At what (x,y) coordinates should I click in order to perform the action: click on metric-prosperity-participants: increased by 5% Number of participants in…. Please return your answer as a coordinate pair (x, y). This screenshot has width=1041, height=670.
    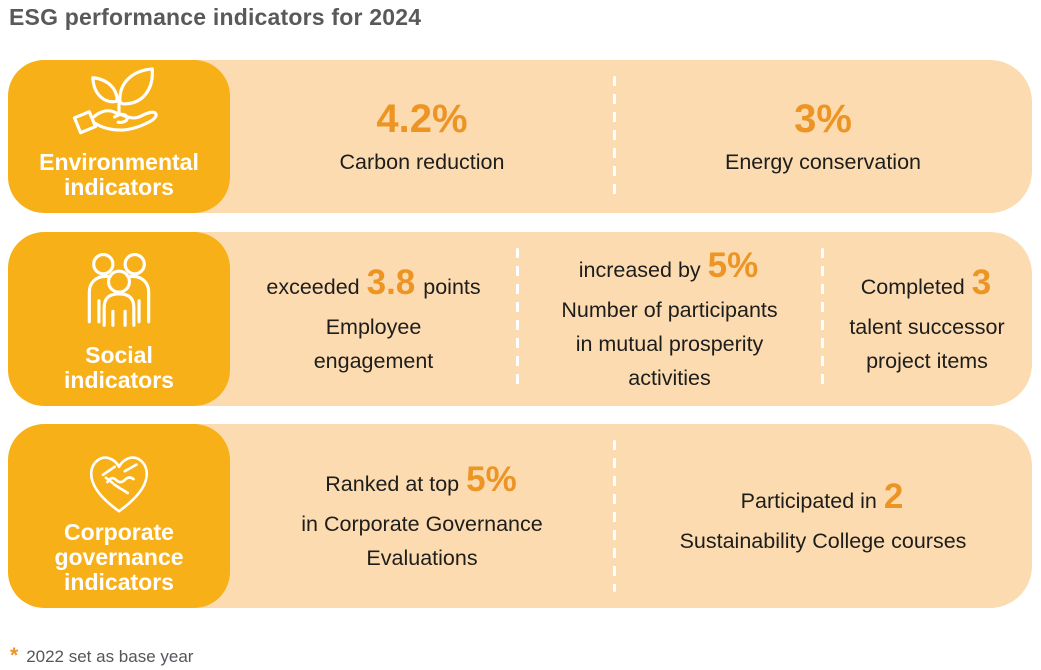
    Looking at the image, I should click on (669, 319).